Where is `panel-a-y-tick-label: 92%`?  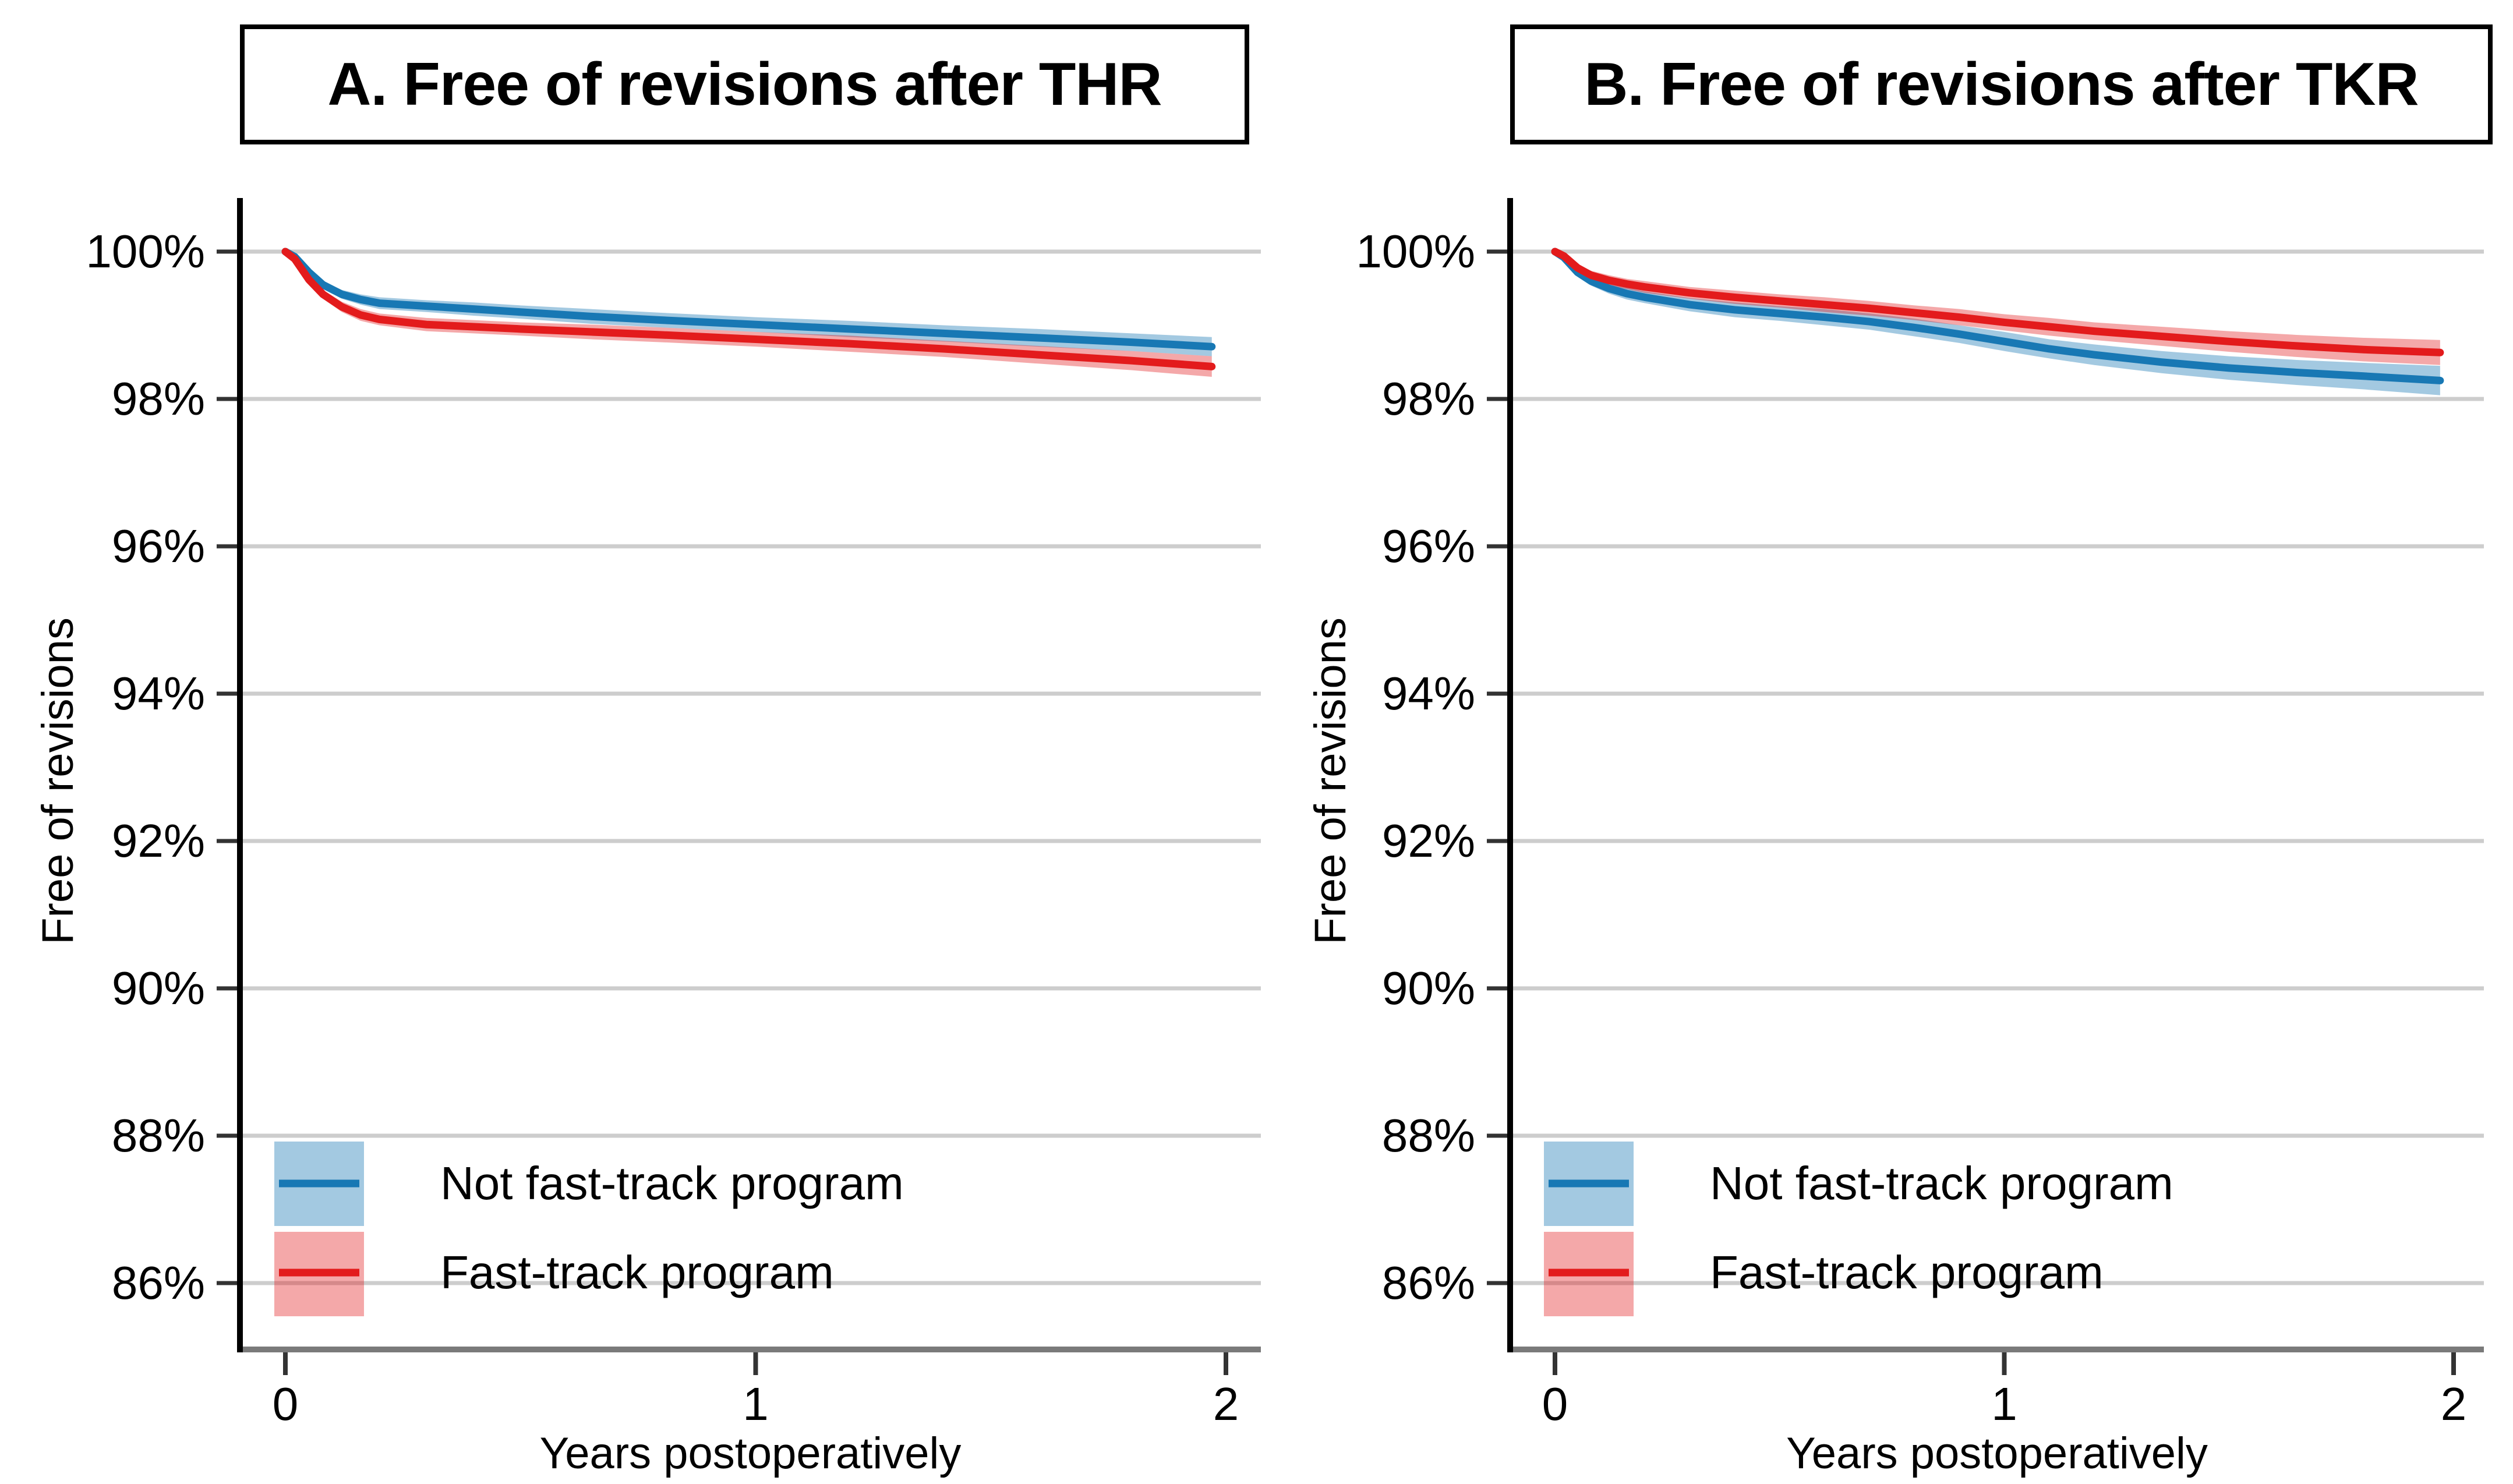
panel-a-y-tick-label: 92% is located at coordinates (158, 841).